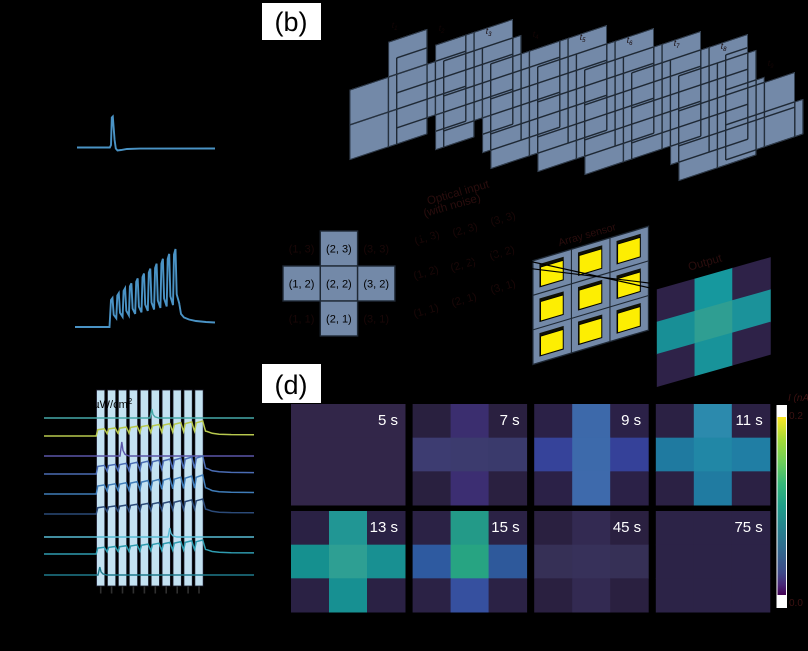  I want to click on svg-text: t6, so click(630, 41).